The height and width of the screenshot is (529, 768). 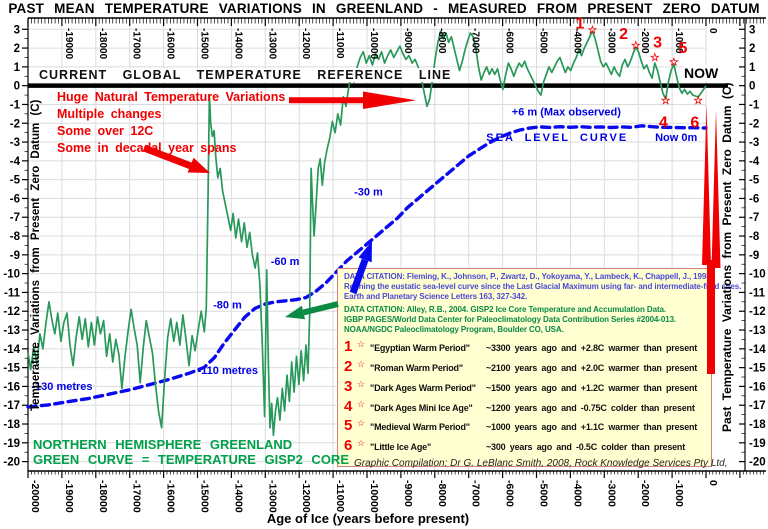 I want to click on x-tick-label-top: -12000, so click(x=305, y=44).